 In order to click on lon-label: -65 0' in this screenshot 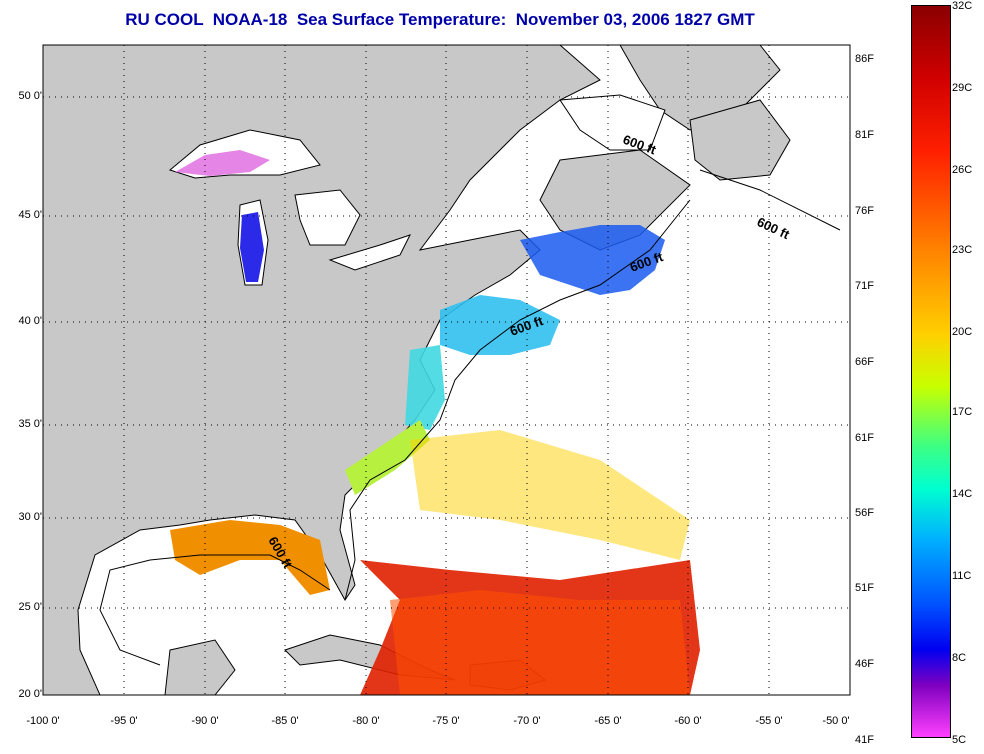, I will do `click(608, 721)`.